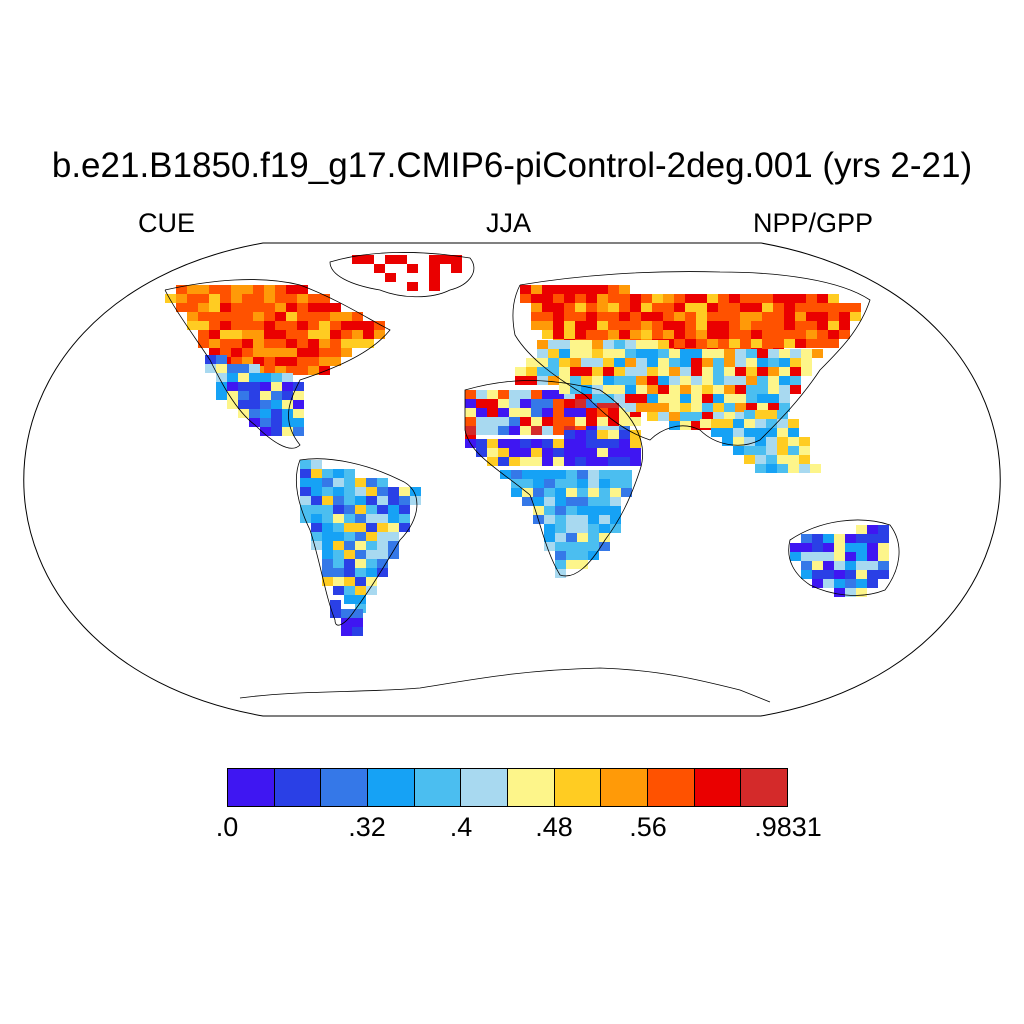  I want to click on north-america-coast, so click(277, 364).